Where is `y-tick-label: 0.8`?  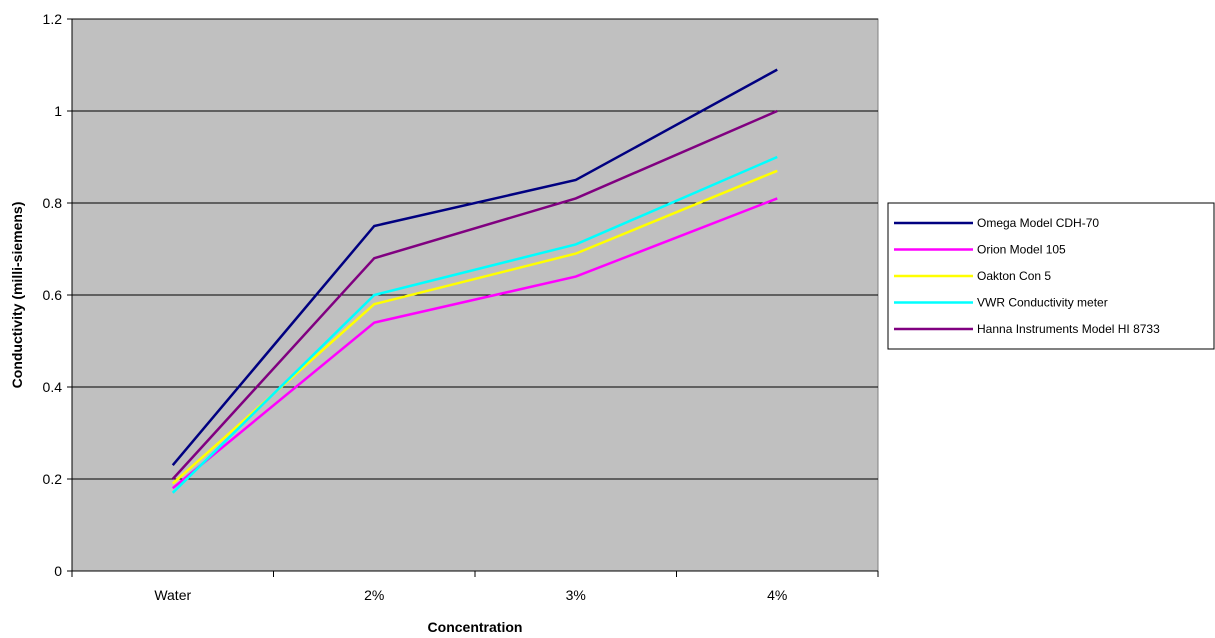
y-tick-label: 0.8 is located at coordinates (53, 203).